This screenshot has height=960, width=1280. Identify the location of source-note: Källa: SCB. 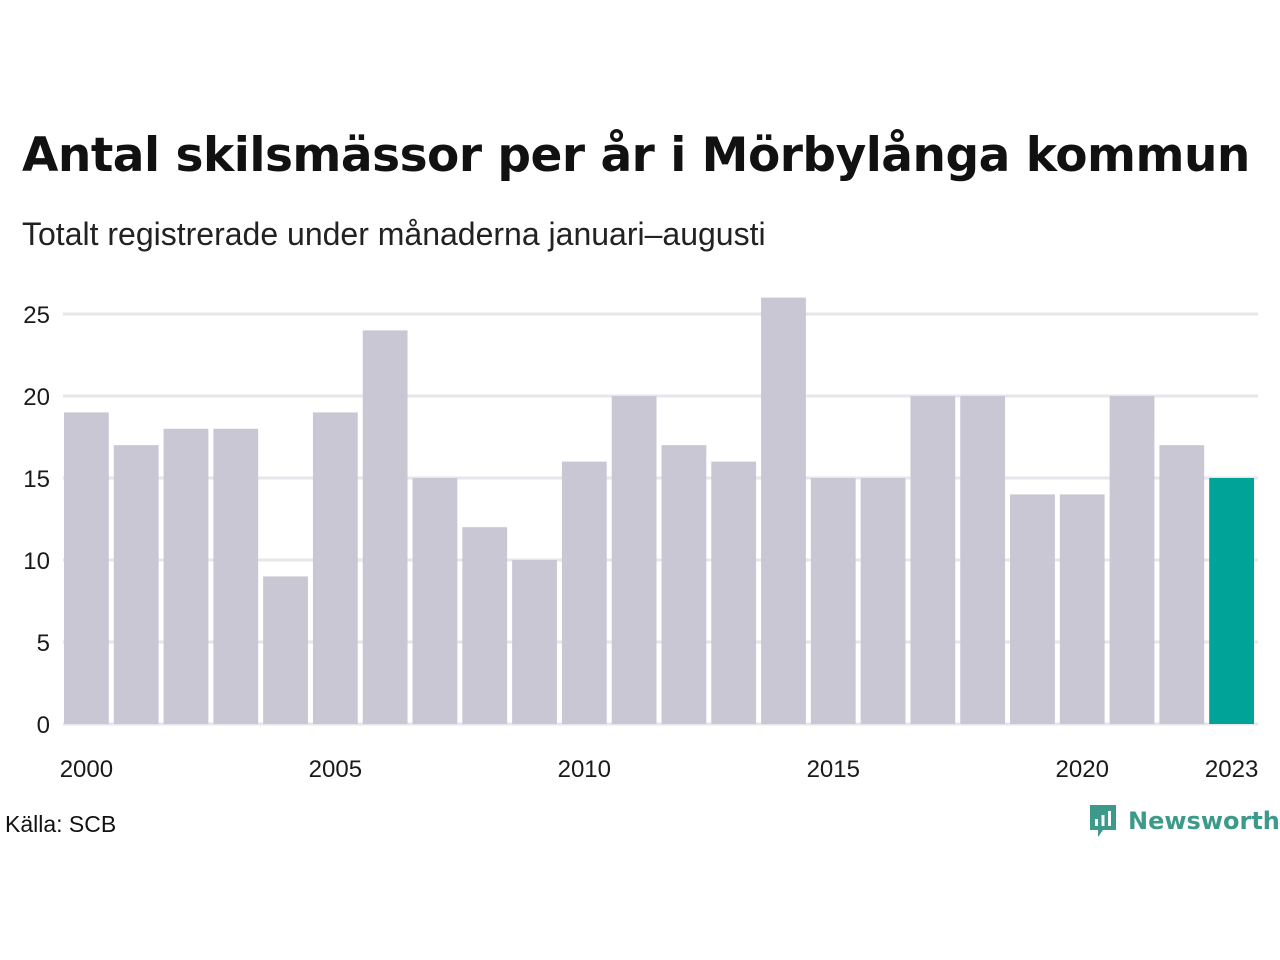
(61, 824).